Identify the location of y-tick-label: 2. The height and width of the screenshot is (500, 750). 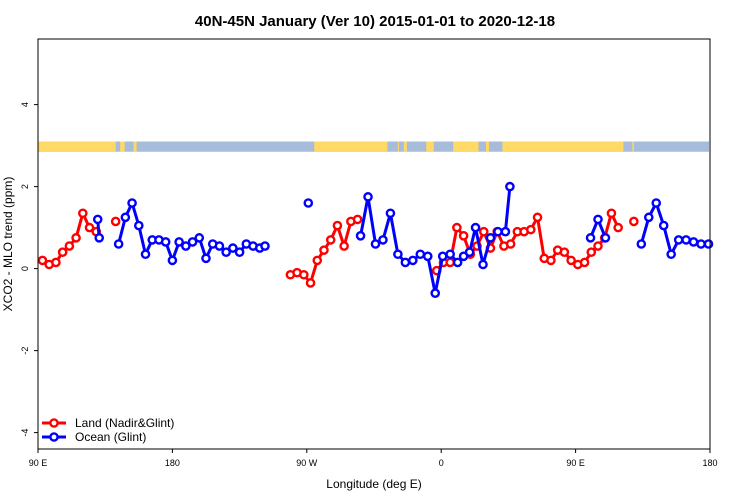
(25, 186).